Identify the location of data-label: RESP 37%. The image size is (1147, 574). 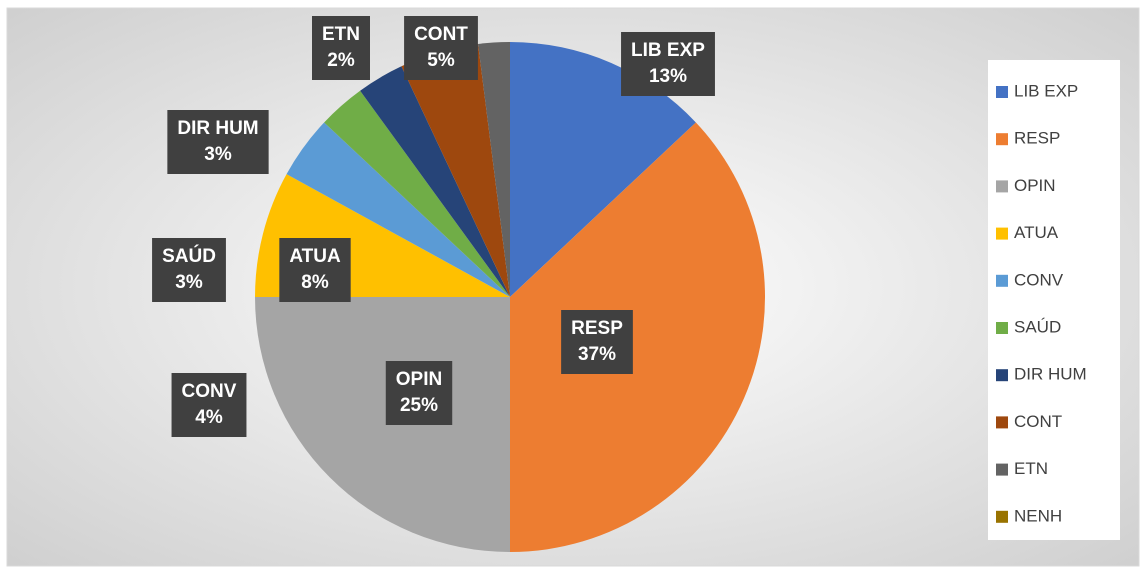
(597, 342).